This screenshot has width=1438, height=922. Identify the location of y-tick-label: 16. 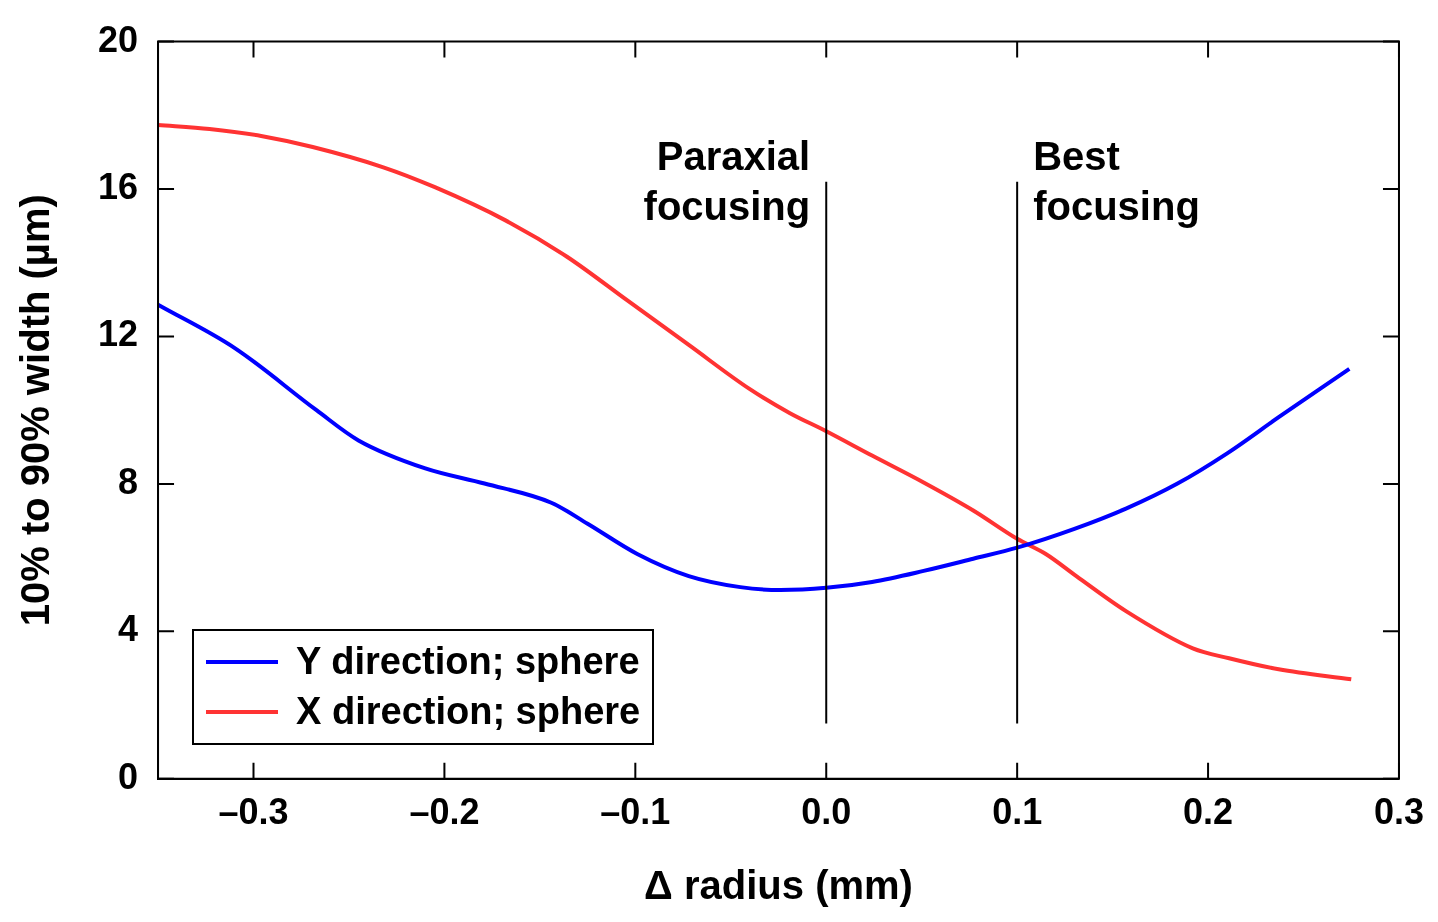
(118, 186).